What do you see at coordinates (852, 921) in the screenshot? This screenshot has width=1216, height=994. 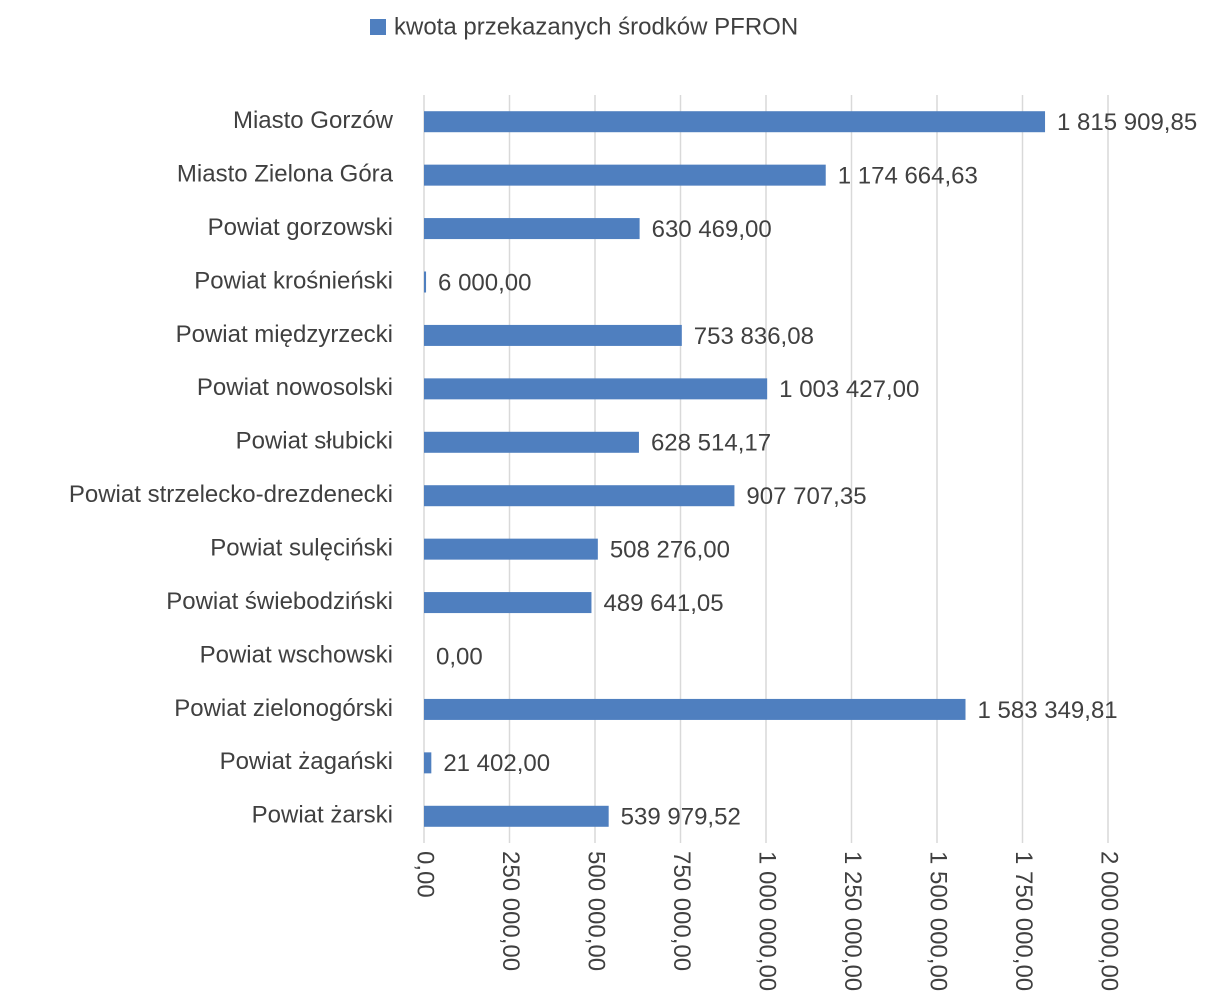 I see `x-tick-label: 1 250 000,00` at bounding box center [852, 921].